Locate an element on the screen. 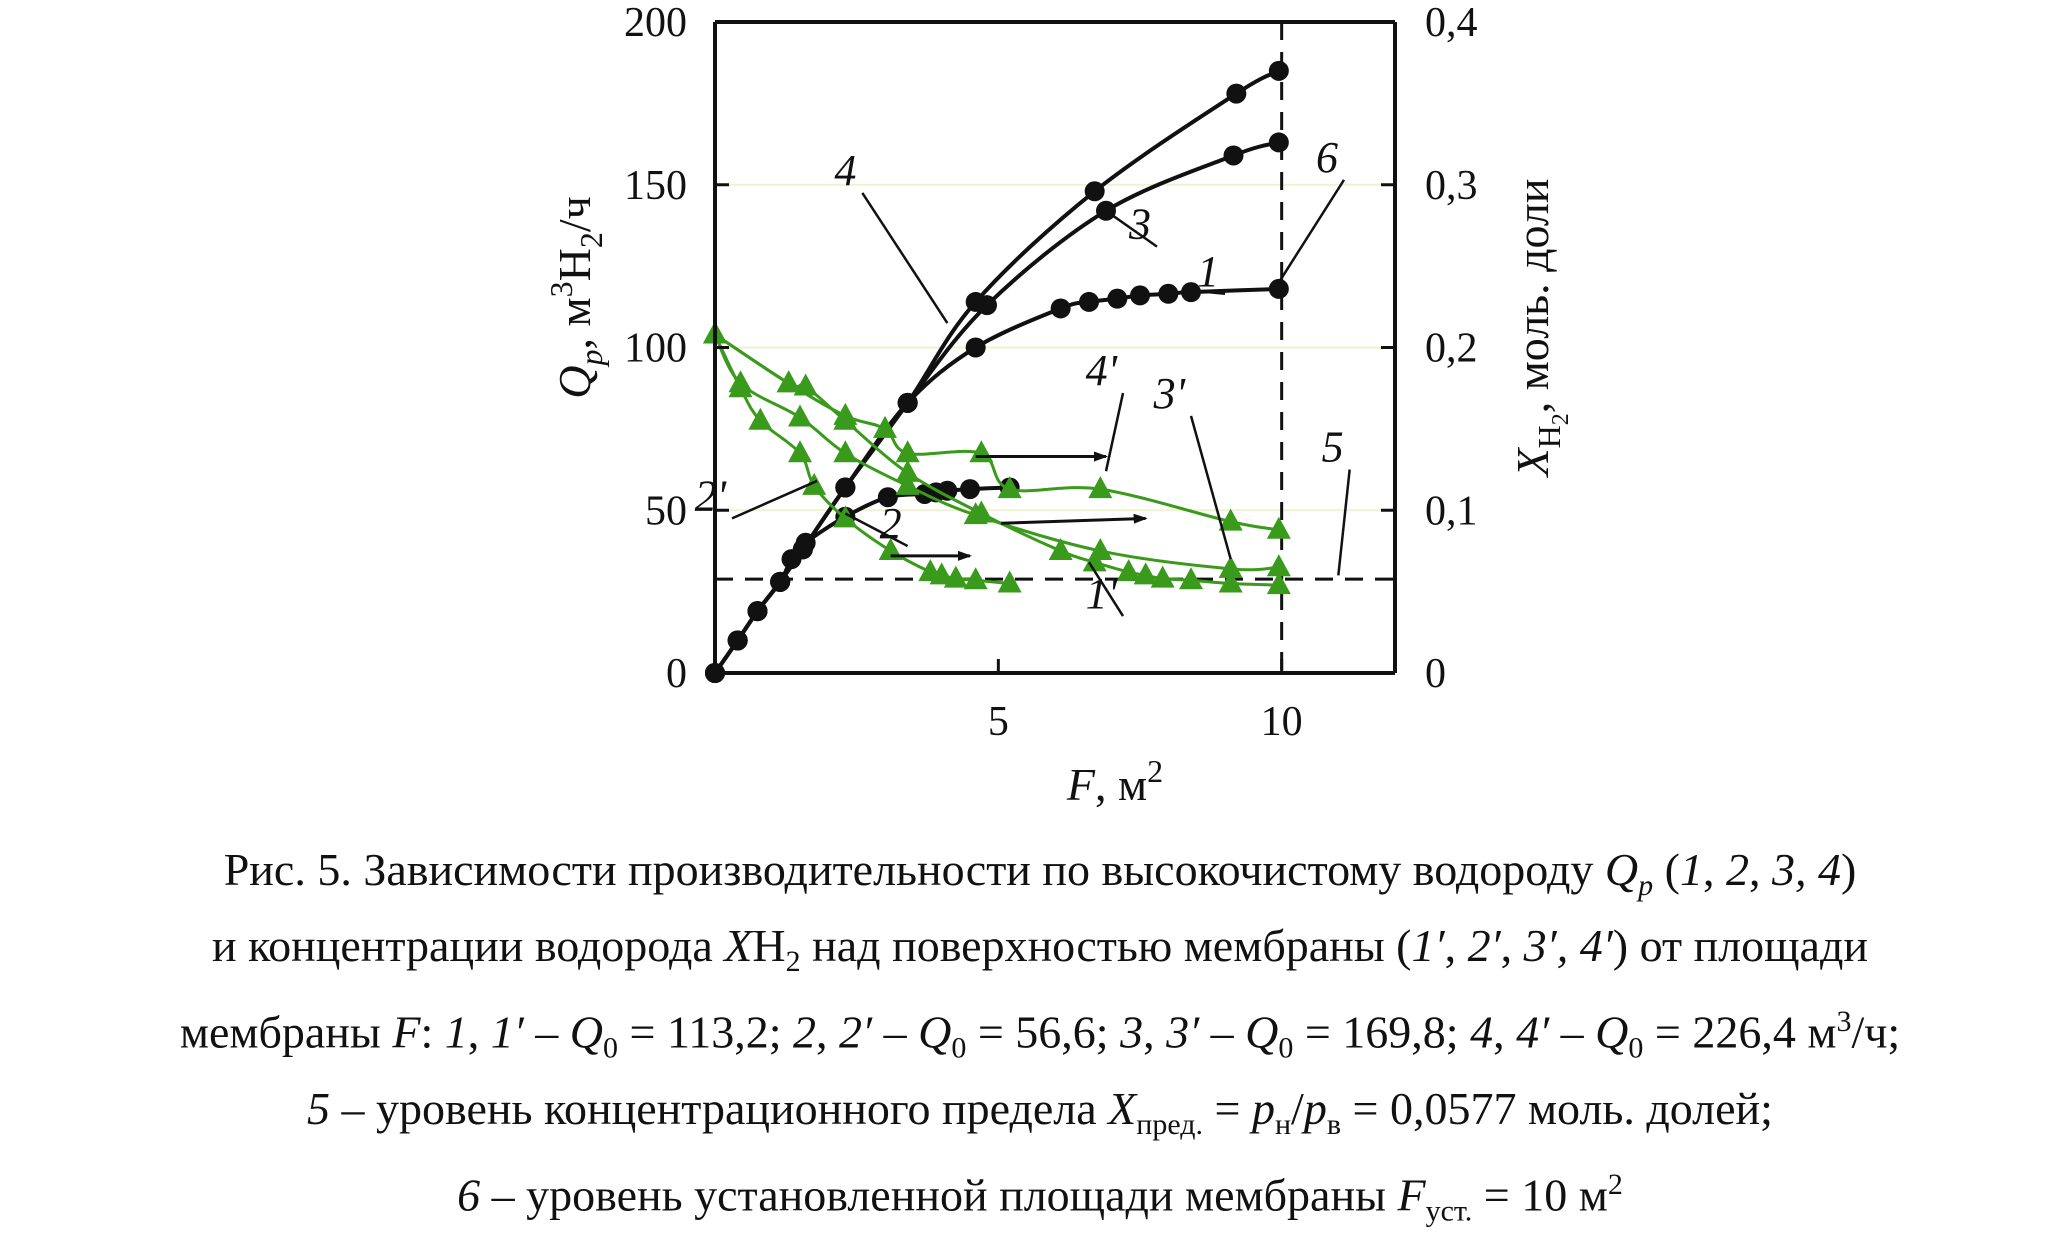 This screenshot has height=1242, width=2060. caption-part: : is located at coordinates (432, 1032).